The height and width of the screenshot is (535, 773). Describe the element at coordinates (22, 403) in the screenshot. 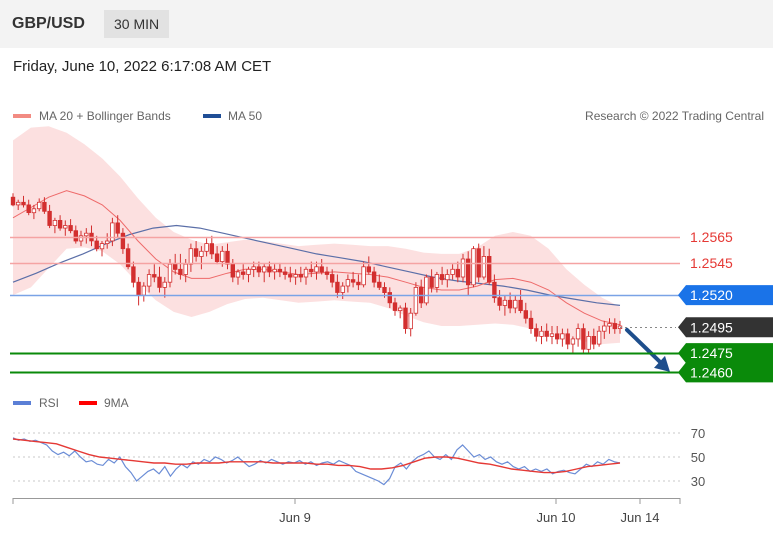

I see `legend-swatch-rsi` at that location.